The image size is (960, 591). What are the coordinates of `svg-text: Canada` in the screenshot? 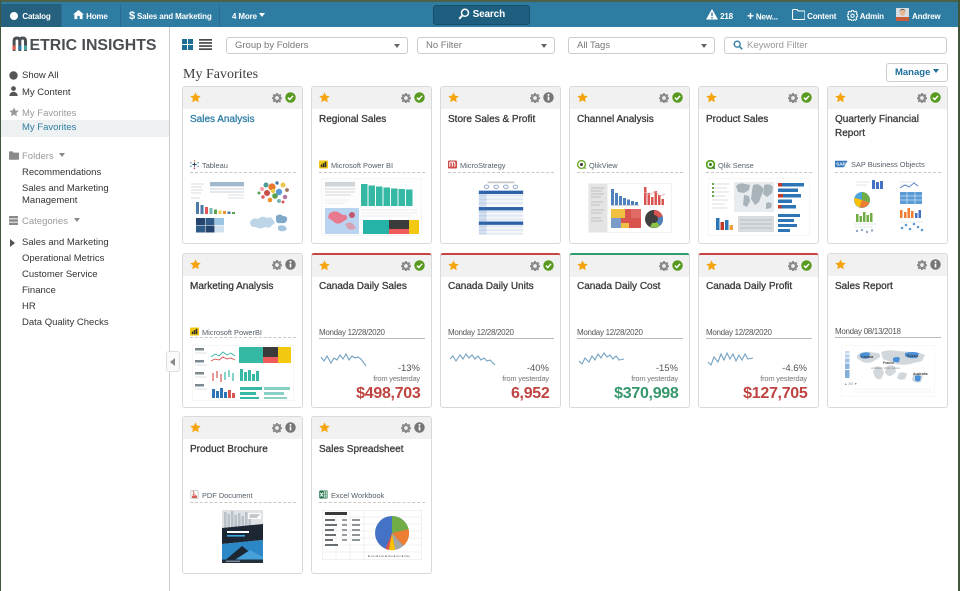 It's located at (867, 357).